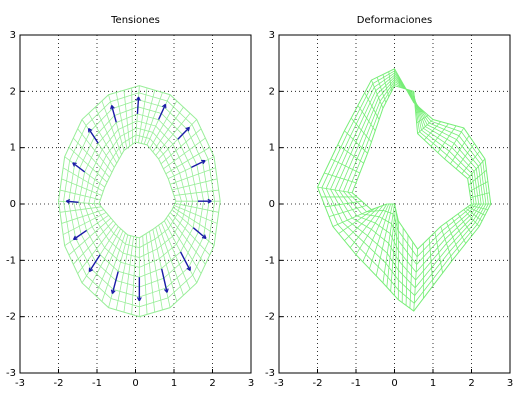 The image size is (524, 402). I want to click on chart-title: Tensiones, so click(135, 20).